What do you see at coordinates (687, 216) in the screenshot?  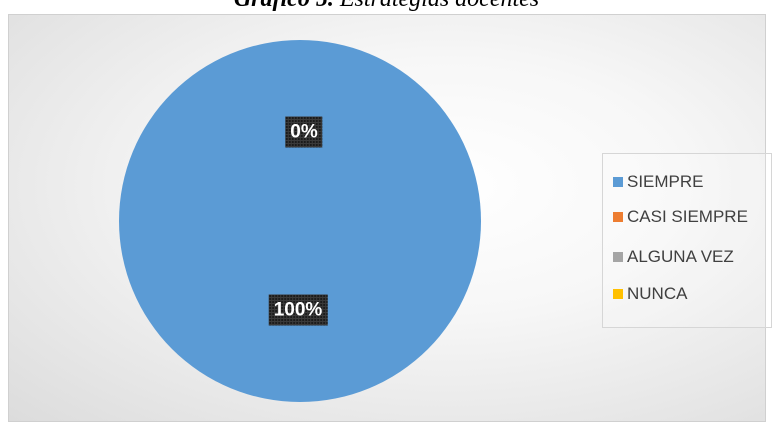 I see `legend-label-casi-siempre: CASI SIEMPRE` at bounding box center [687, 216].